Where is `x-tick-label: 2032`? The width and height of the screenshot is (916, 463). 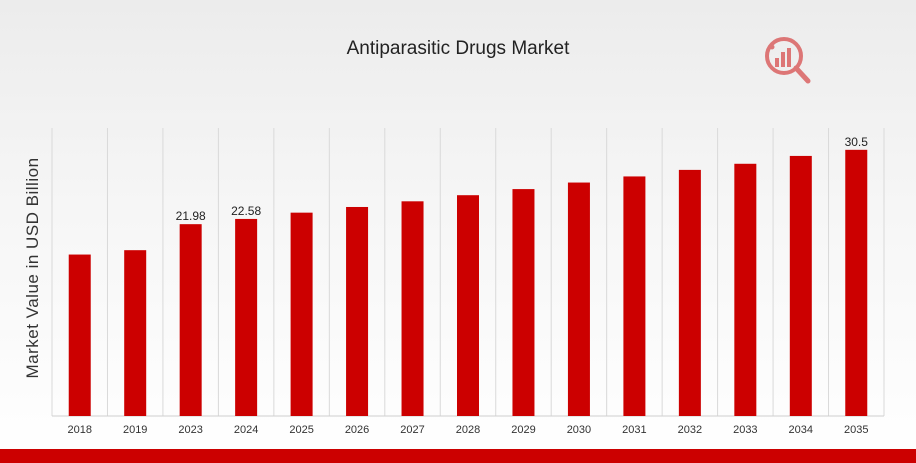
x-tick-label: 2032 is located at coordinates (690, 430).